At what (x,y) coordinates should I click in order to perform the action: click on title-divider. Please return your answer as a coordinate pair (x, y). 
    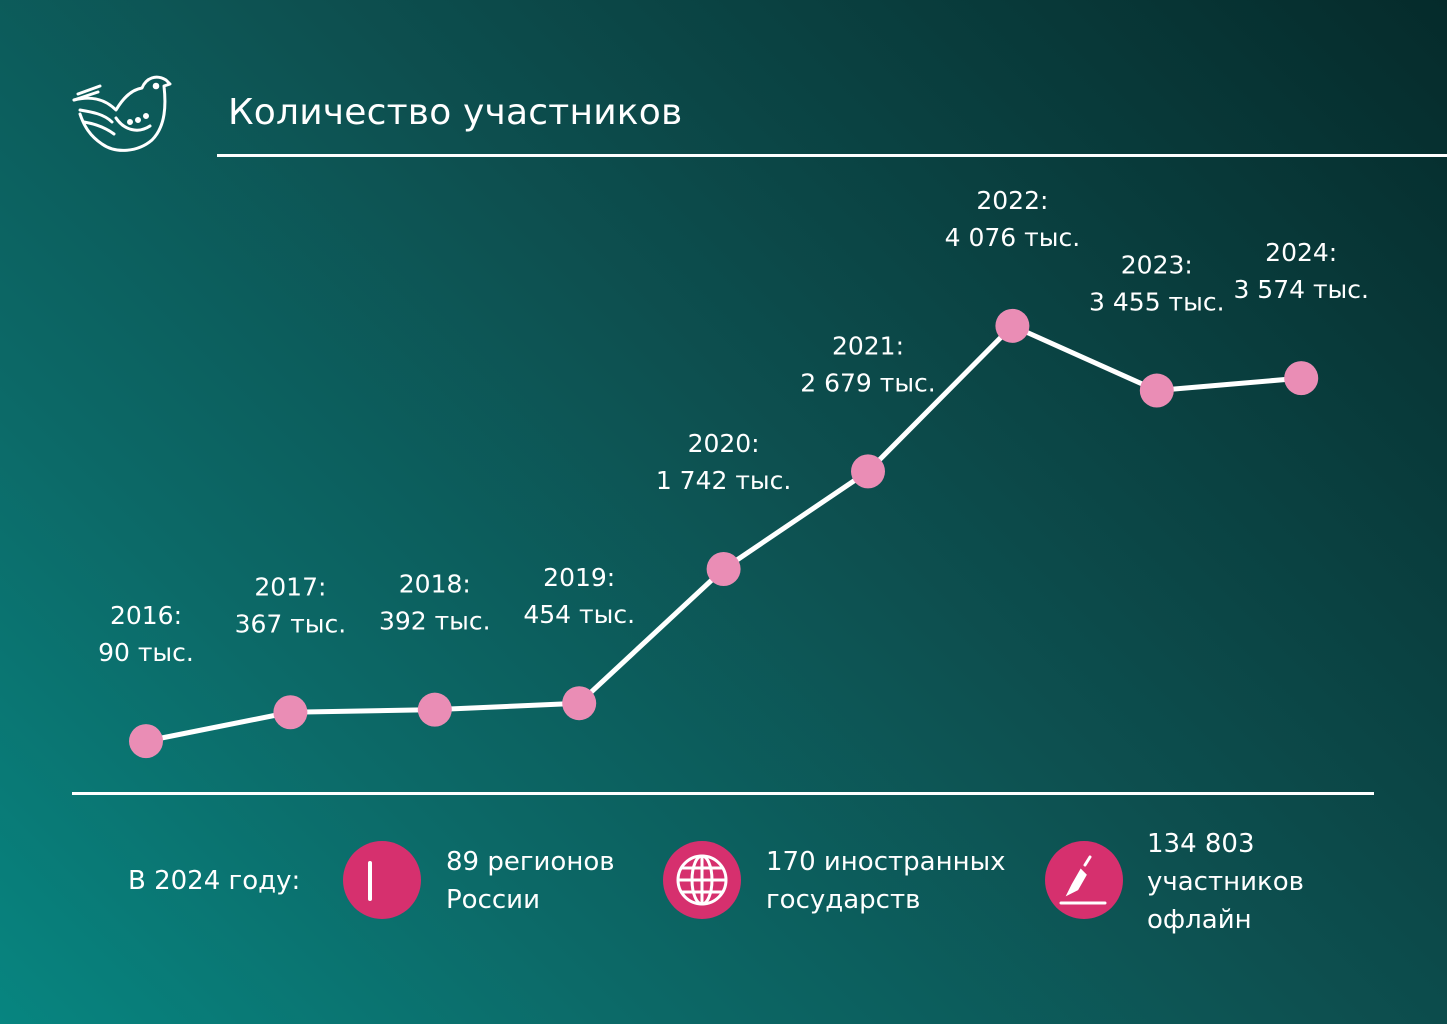
    Looking at the image, I should click on (832, 155).